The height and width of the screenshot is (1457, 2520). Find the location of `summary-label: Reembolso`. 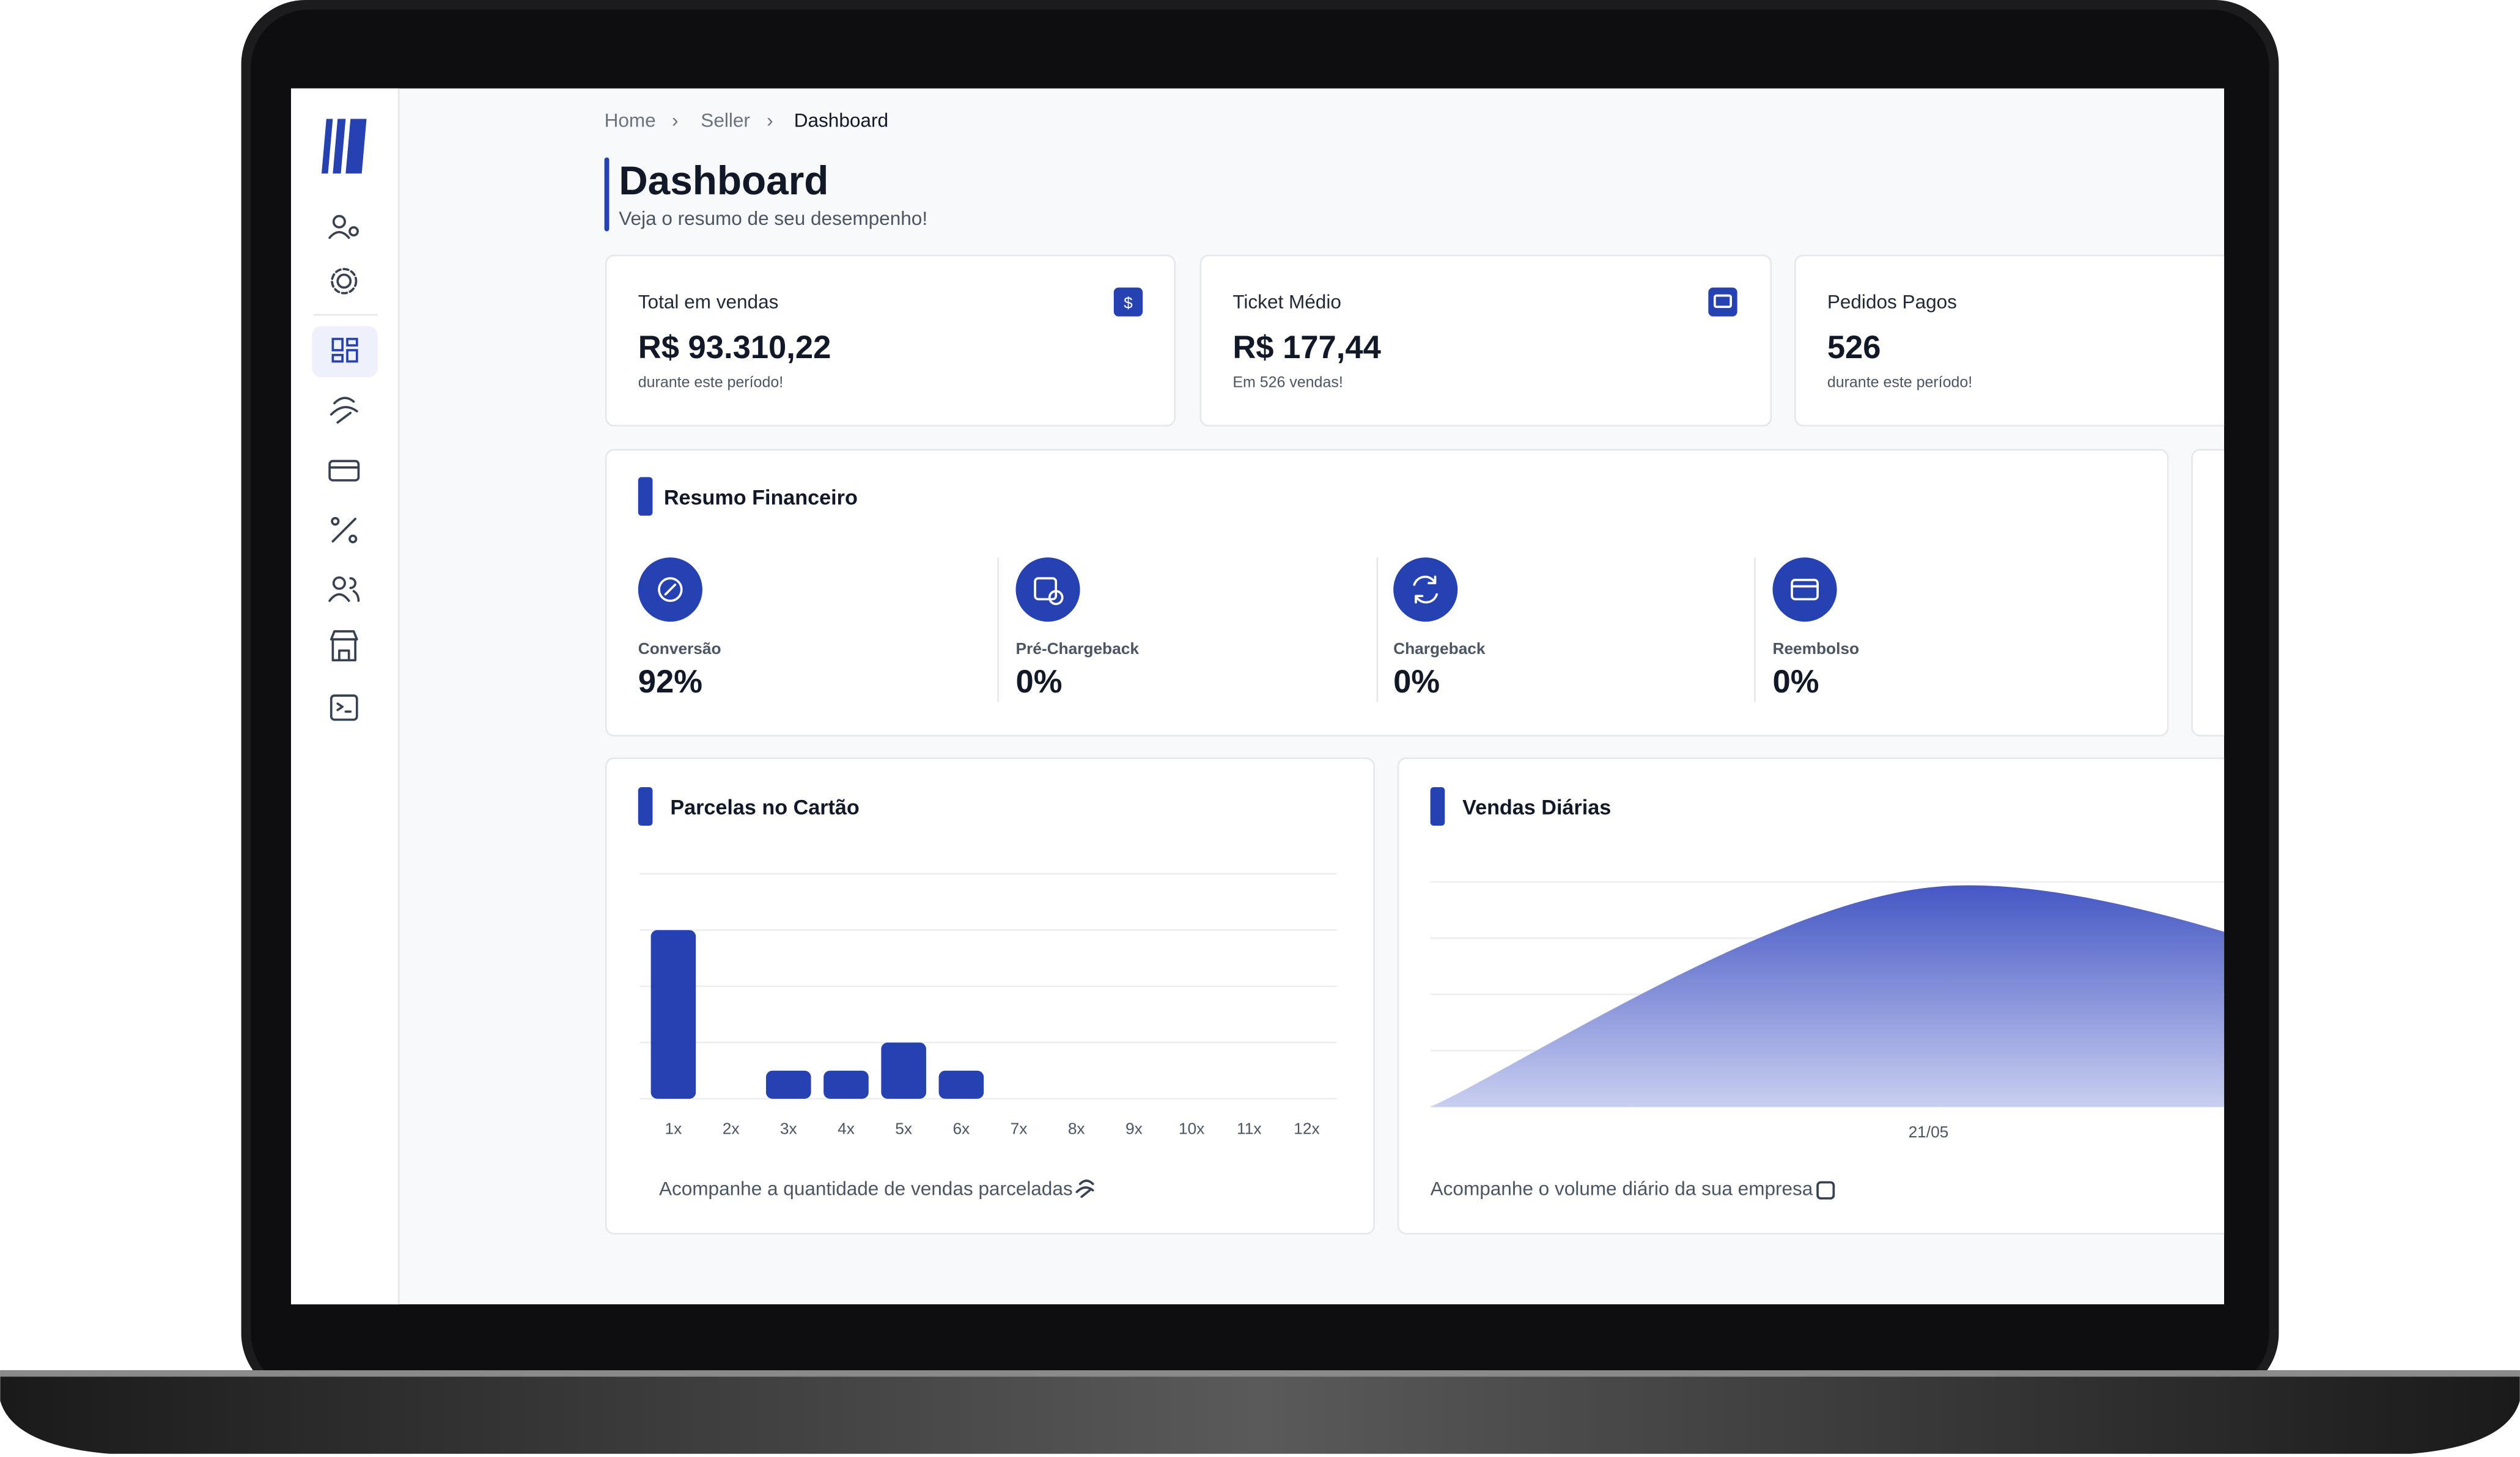

summary-label: Reembolso is located at coordinates (1815, 648).